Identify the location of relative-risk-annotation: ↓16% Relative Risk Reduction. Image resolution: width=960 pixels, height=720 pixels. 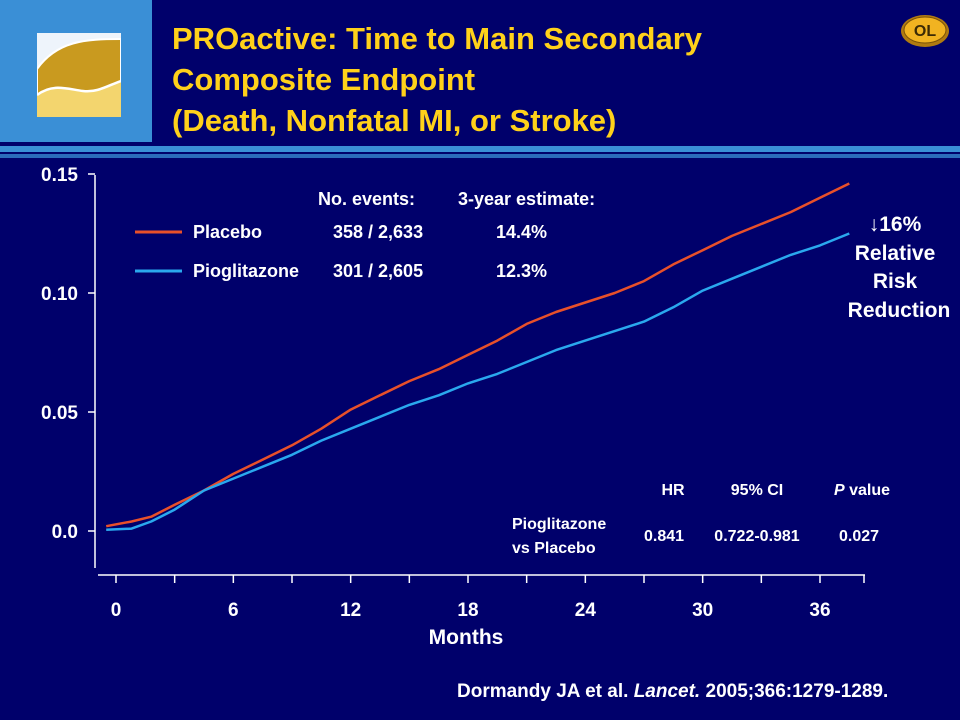
(899, 267).